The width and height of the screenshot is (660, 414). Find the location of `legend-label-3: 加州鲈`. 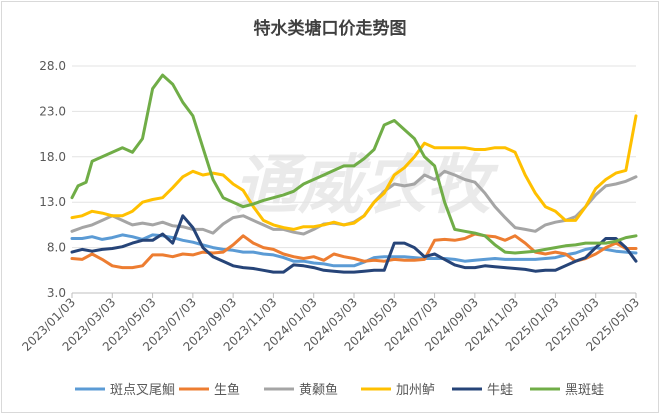

legend-label-3: 加州鲈 is located at coordinates (415, 390).